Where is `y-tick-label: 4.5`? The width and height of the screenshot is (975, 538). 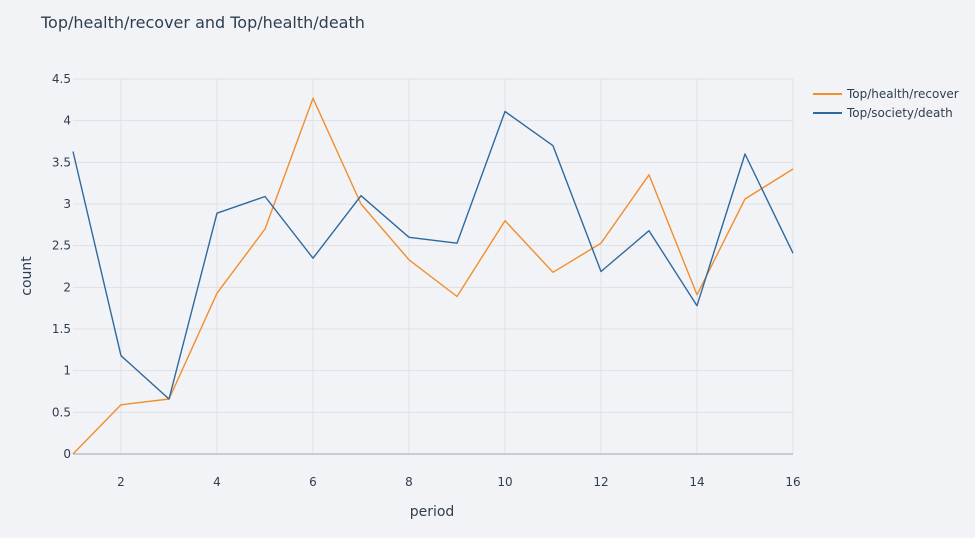
y-tick-label: 4.5 is located at coordinates (61, 79).